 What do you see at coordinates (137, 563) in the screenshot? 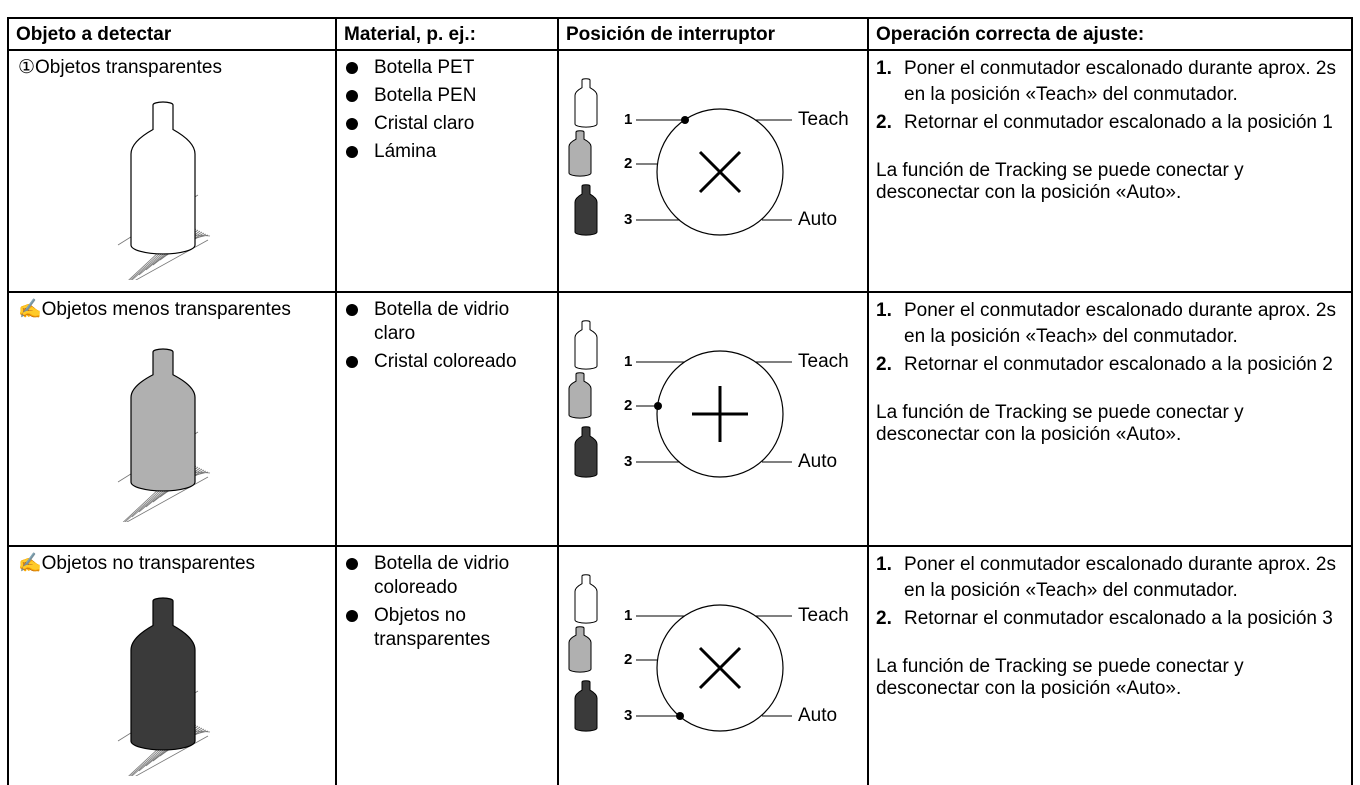
I see `object-label: ✍Objetos no transparentes` at bounding box center [137, 563].